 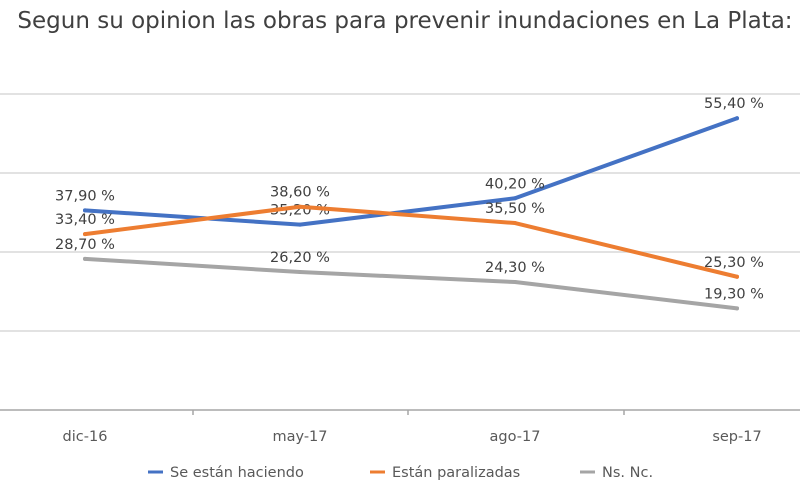 I want to click on data-label: 33,40 %, so click(x=85, y=220).